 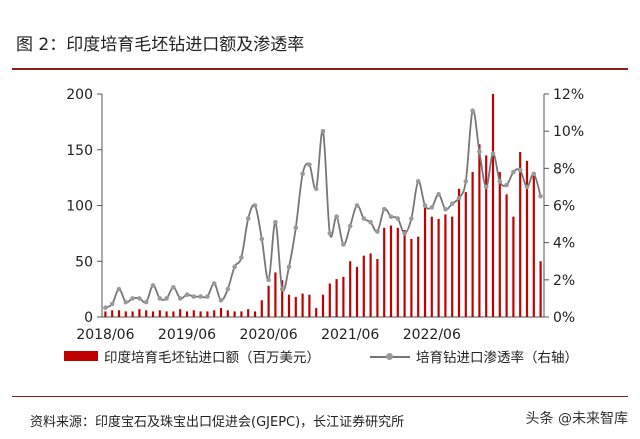 What do you see at coordinates (269, 335) in the screenshot?
I see `x-tick-label: 2020/06` at bounding box center [269, 335].